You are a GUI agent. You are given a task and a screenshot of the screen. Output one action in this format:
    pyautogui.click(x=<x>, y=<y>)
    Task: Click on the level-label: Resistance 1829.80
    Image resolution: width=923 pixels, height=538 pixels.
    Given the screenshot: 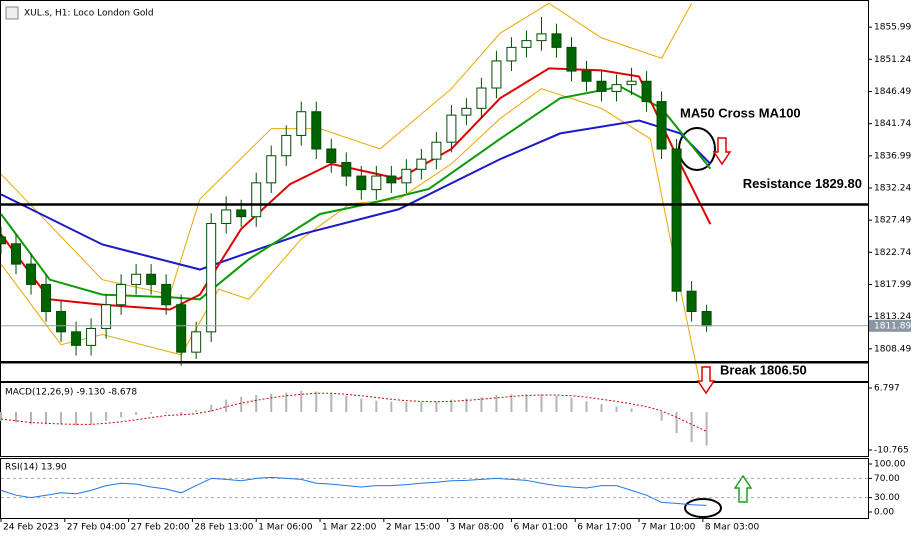 What is the action you would take?
    pyautogui.click(x=802, y=183)
    